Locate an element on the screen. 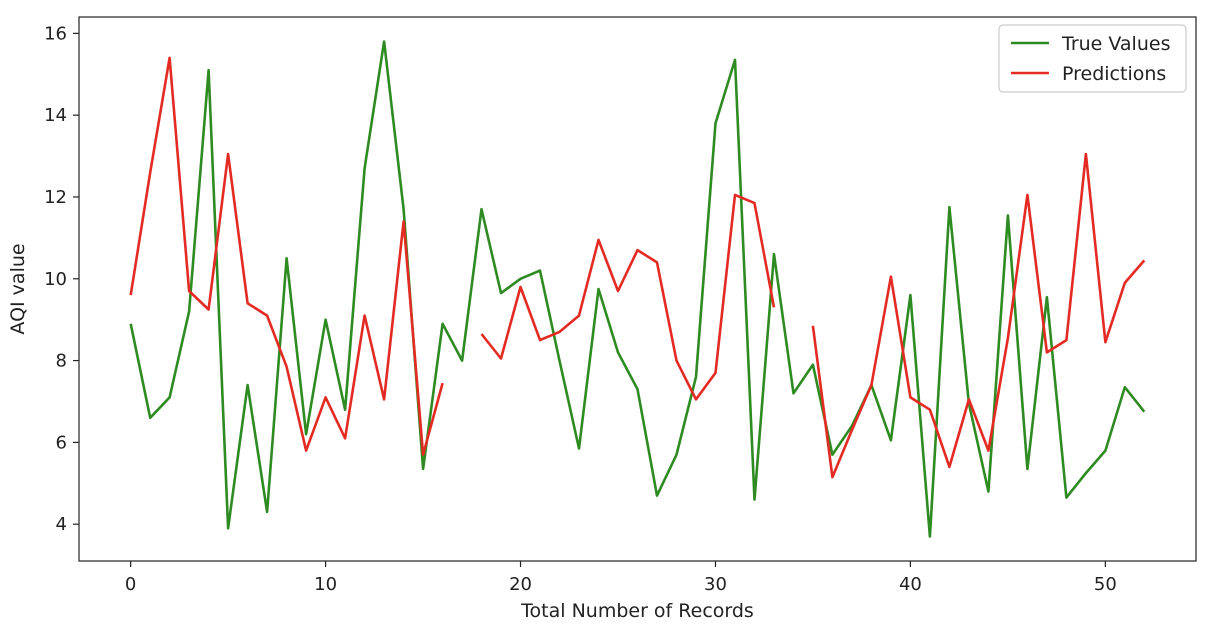 This screenshot has width=1232, height=638. x-axis-label: Total Number of Records is located at coordinates (637, 611).